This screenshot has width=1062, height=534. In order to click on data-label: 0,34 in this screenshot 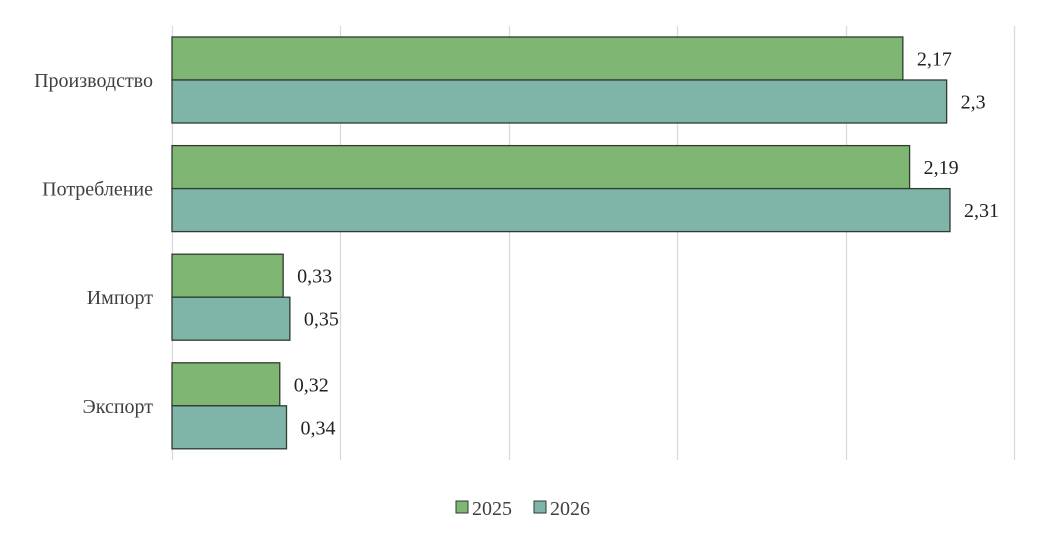, I will do `click(318, 428)`.